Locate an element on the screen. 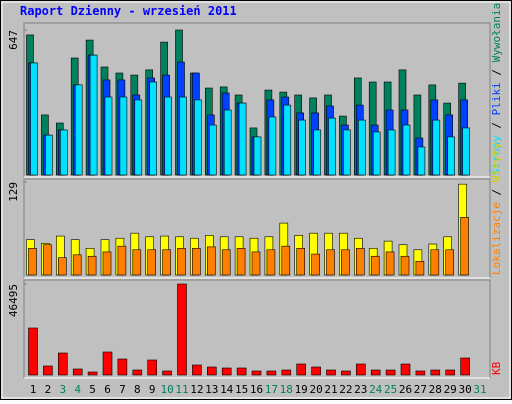  x-tick-label: 24 is located at coordinates (376, 389).